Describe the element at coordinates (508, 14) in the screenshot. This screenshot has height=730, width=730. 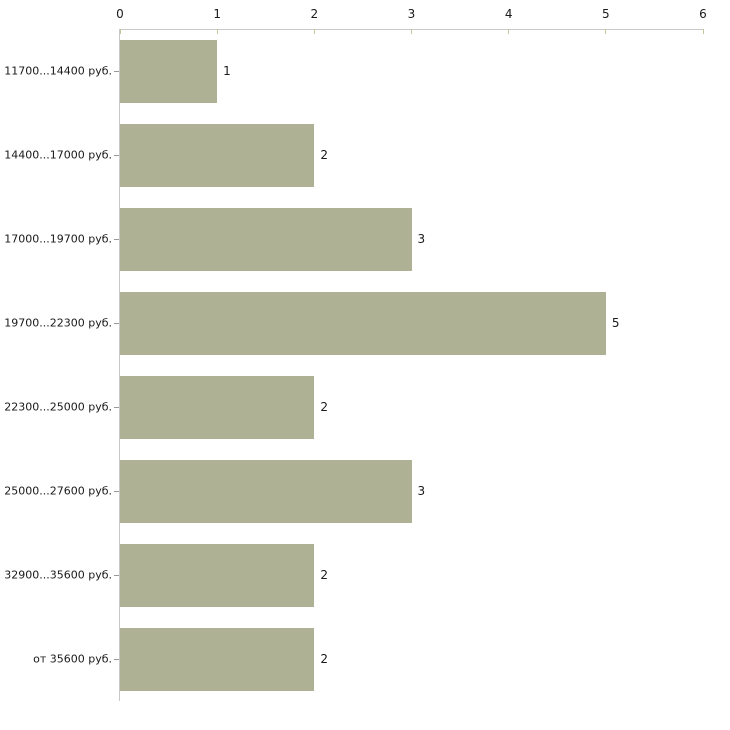
I see `x-axis-tick-label: 4` at that location.